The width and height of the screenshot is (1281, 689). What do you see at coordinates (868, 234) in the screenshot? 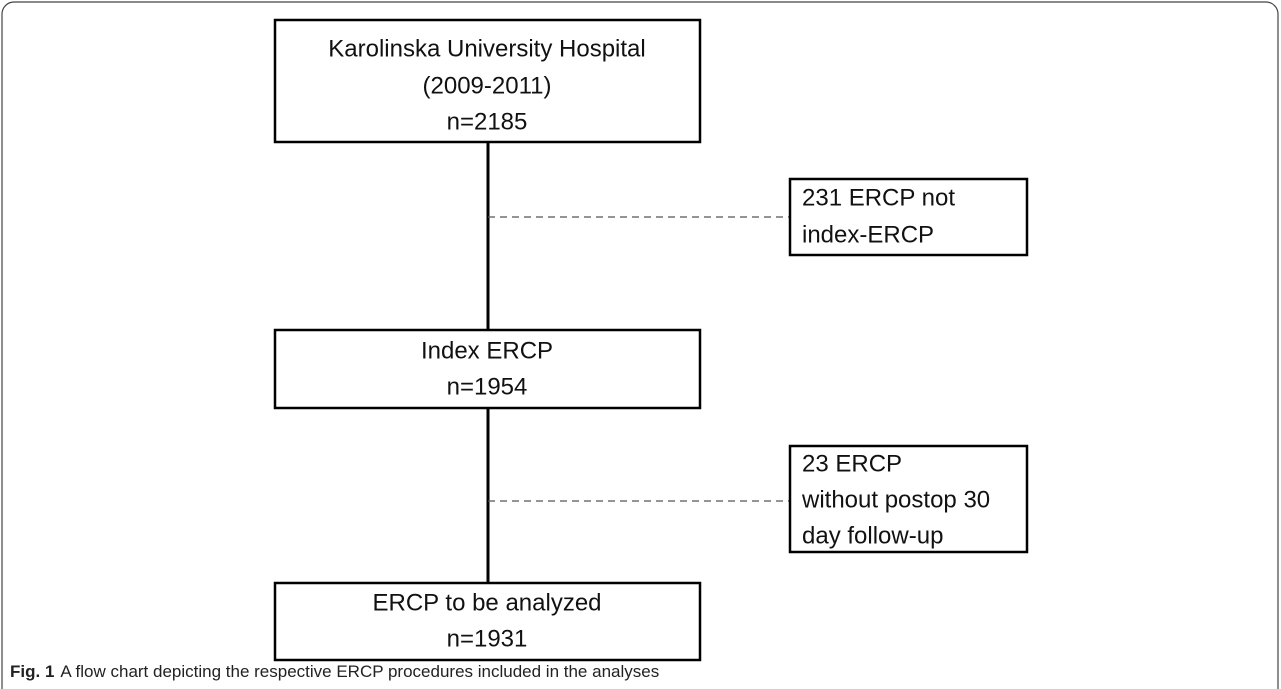
I see `node-text: index-ERCP` at bounding box center [868, 234].